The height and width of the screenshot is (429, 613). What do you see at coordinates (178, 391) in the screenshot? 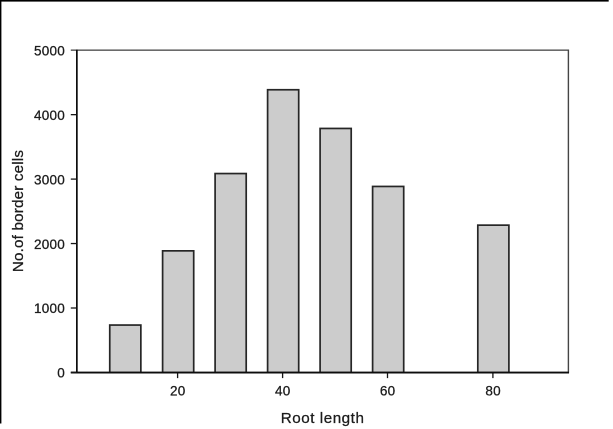
I see `svg-text: 20` at bounding box center [178, 391].